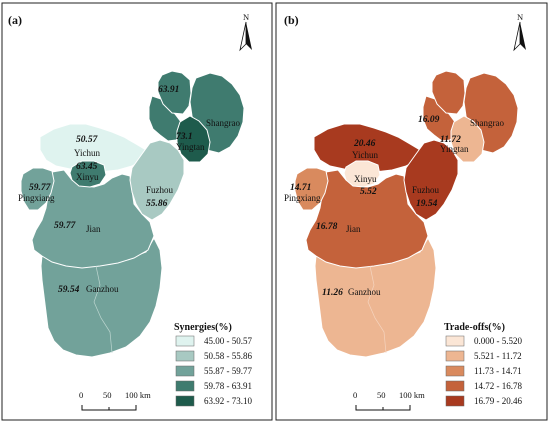  Describe the element at coordinates (87, 140) in the screenshot. I see `value-label-yichun: 50.57` at that location.